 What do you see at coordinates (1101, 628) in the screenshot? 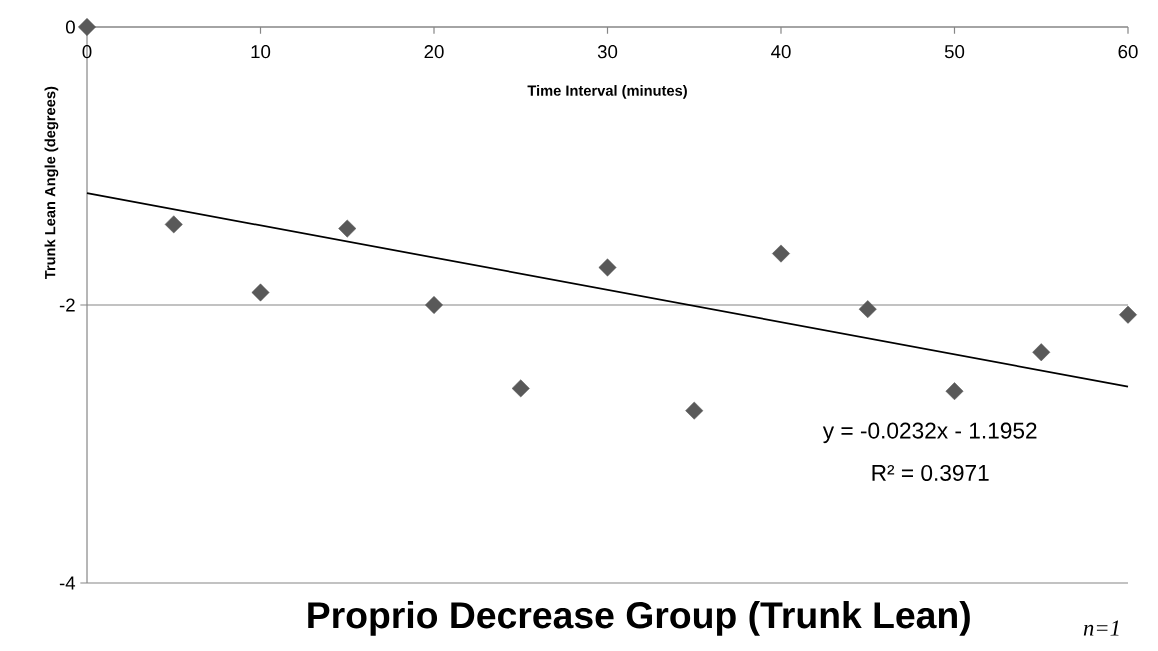
I see `text: n=1` at bounding box center [1101, 628].